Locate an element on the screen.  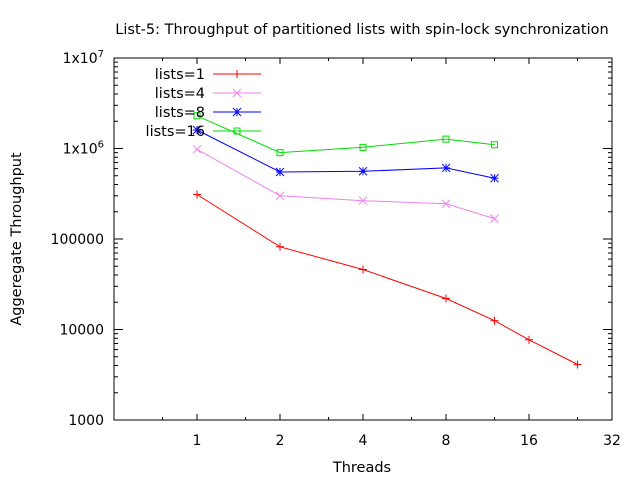
x-axis-title: Threads is located at coordinates (361, 468).